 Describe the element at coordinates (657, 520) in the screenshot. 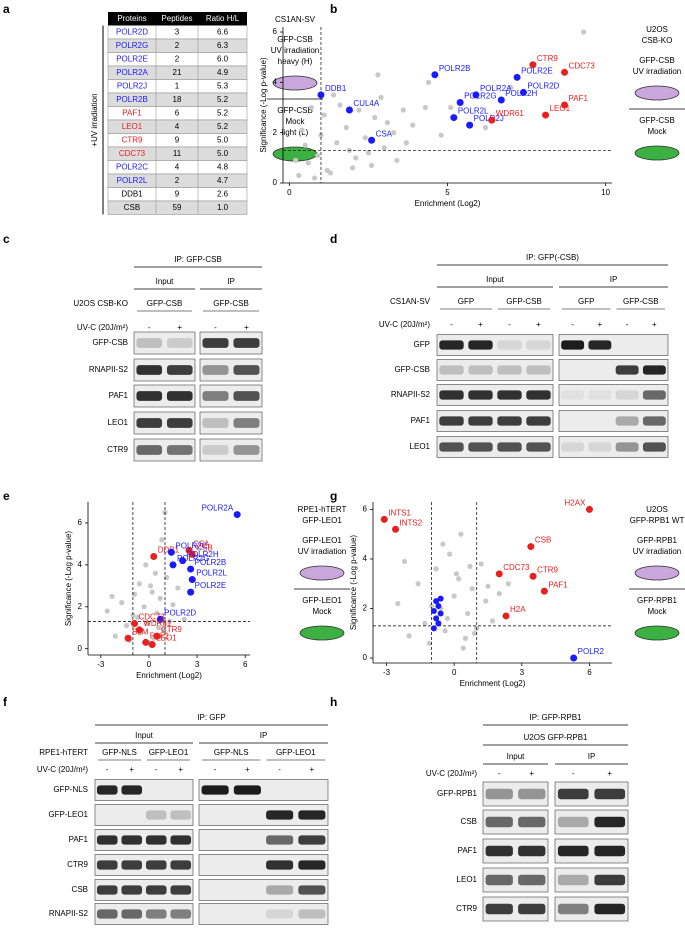

I see `legend-text: GFP-RPB1 WT` at that location.